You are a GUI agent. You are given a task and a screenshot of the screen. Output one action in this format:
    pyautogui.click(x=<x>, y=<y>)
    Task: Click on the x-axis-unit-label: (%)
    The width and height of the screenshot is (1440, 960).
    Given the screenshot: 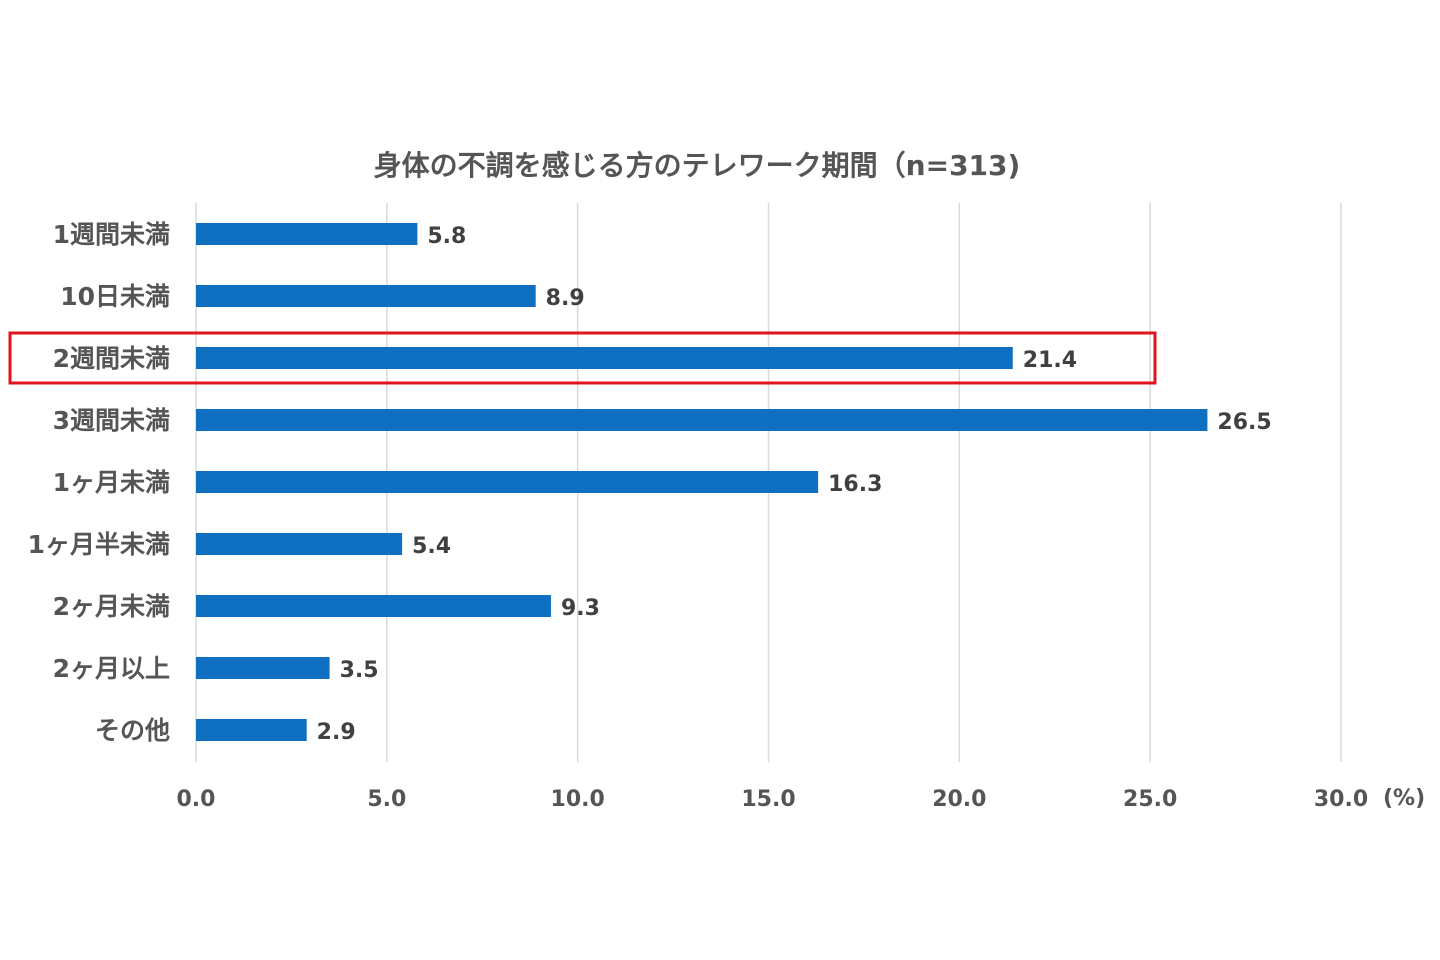 What is the action you would take?
    pyautogui.click(x=1404, y=798)
    